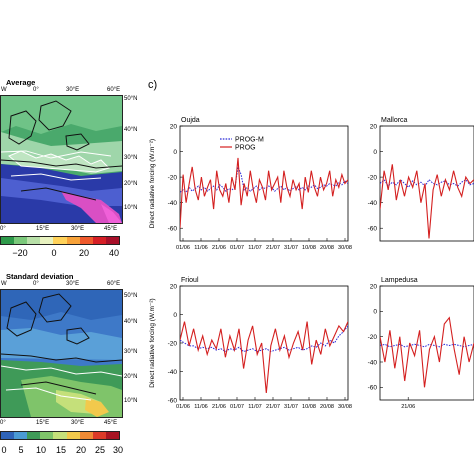  What do you see at coordinates (61, 353) in the screenshot?
I see `map-image-standard-deviation` at bounding box center [61, 353].